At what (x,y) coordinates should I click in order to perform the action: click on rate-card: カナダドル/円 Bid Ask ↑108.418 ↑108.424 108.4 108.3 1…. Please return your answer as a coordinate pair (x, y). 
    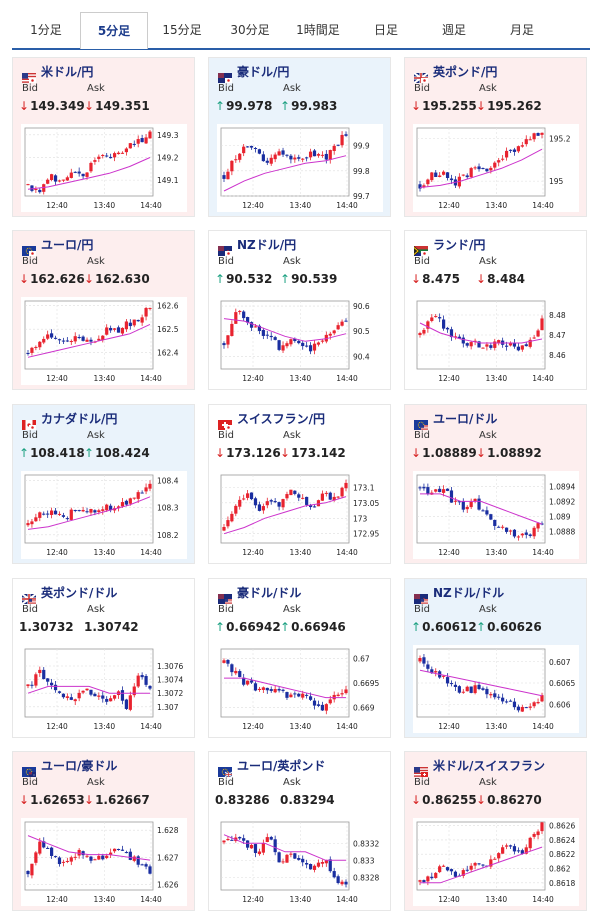
    Looking at the image, I should click on (103, 484).